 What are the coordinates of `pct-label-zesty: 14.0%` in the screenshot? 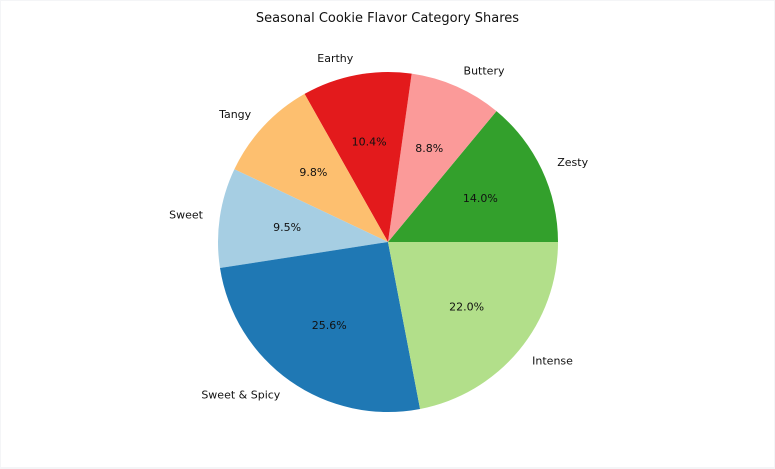 It's located at (480, 198).